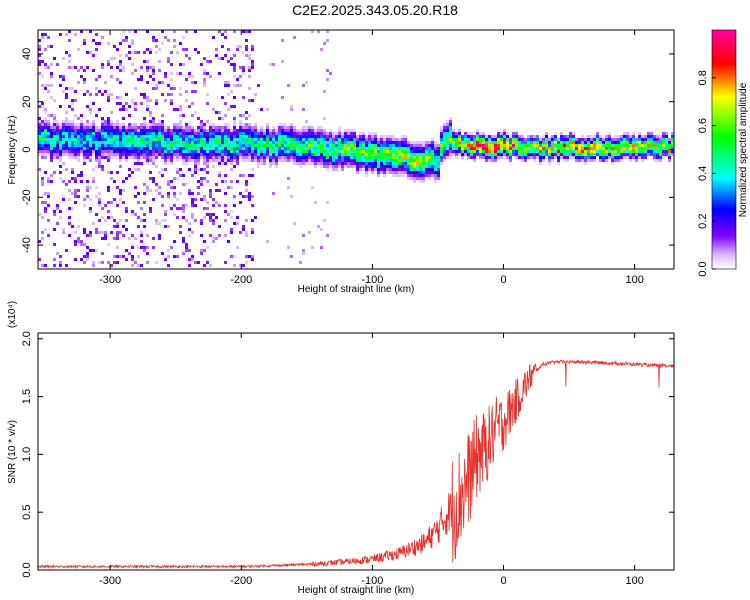 This screenshot has height=600, width=750. Describe the element at coordinates (703, 221) in the screenshot. I see `colorbar-tick-label: 0.2` at that location.